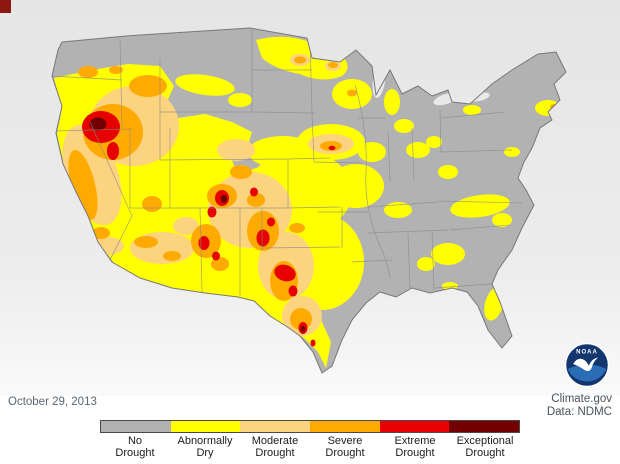 The image size is (620, 464). I want to click on legend-swatch-extreme-drought, so click(414, 426).